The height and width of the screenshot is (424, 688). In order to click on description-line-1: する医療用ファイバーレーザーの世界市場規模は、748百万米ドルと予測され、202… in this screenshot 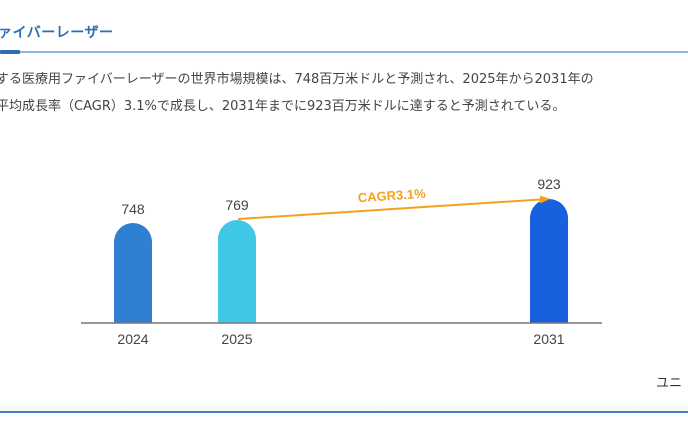, I will do `click(297, 79)`.